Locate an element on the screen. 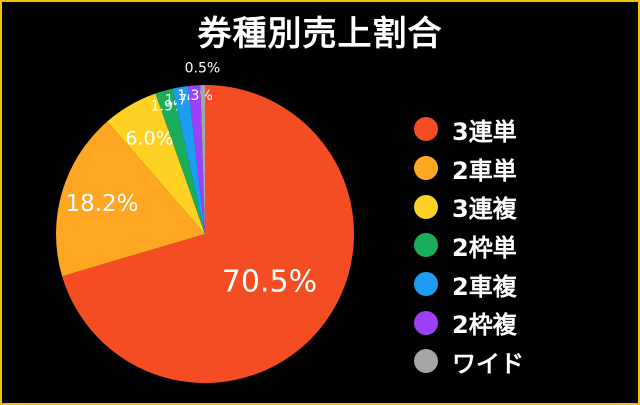 This screenshot has height=405, width=640. legend-label: 2枠複 is located at coordinates (484, 325).